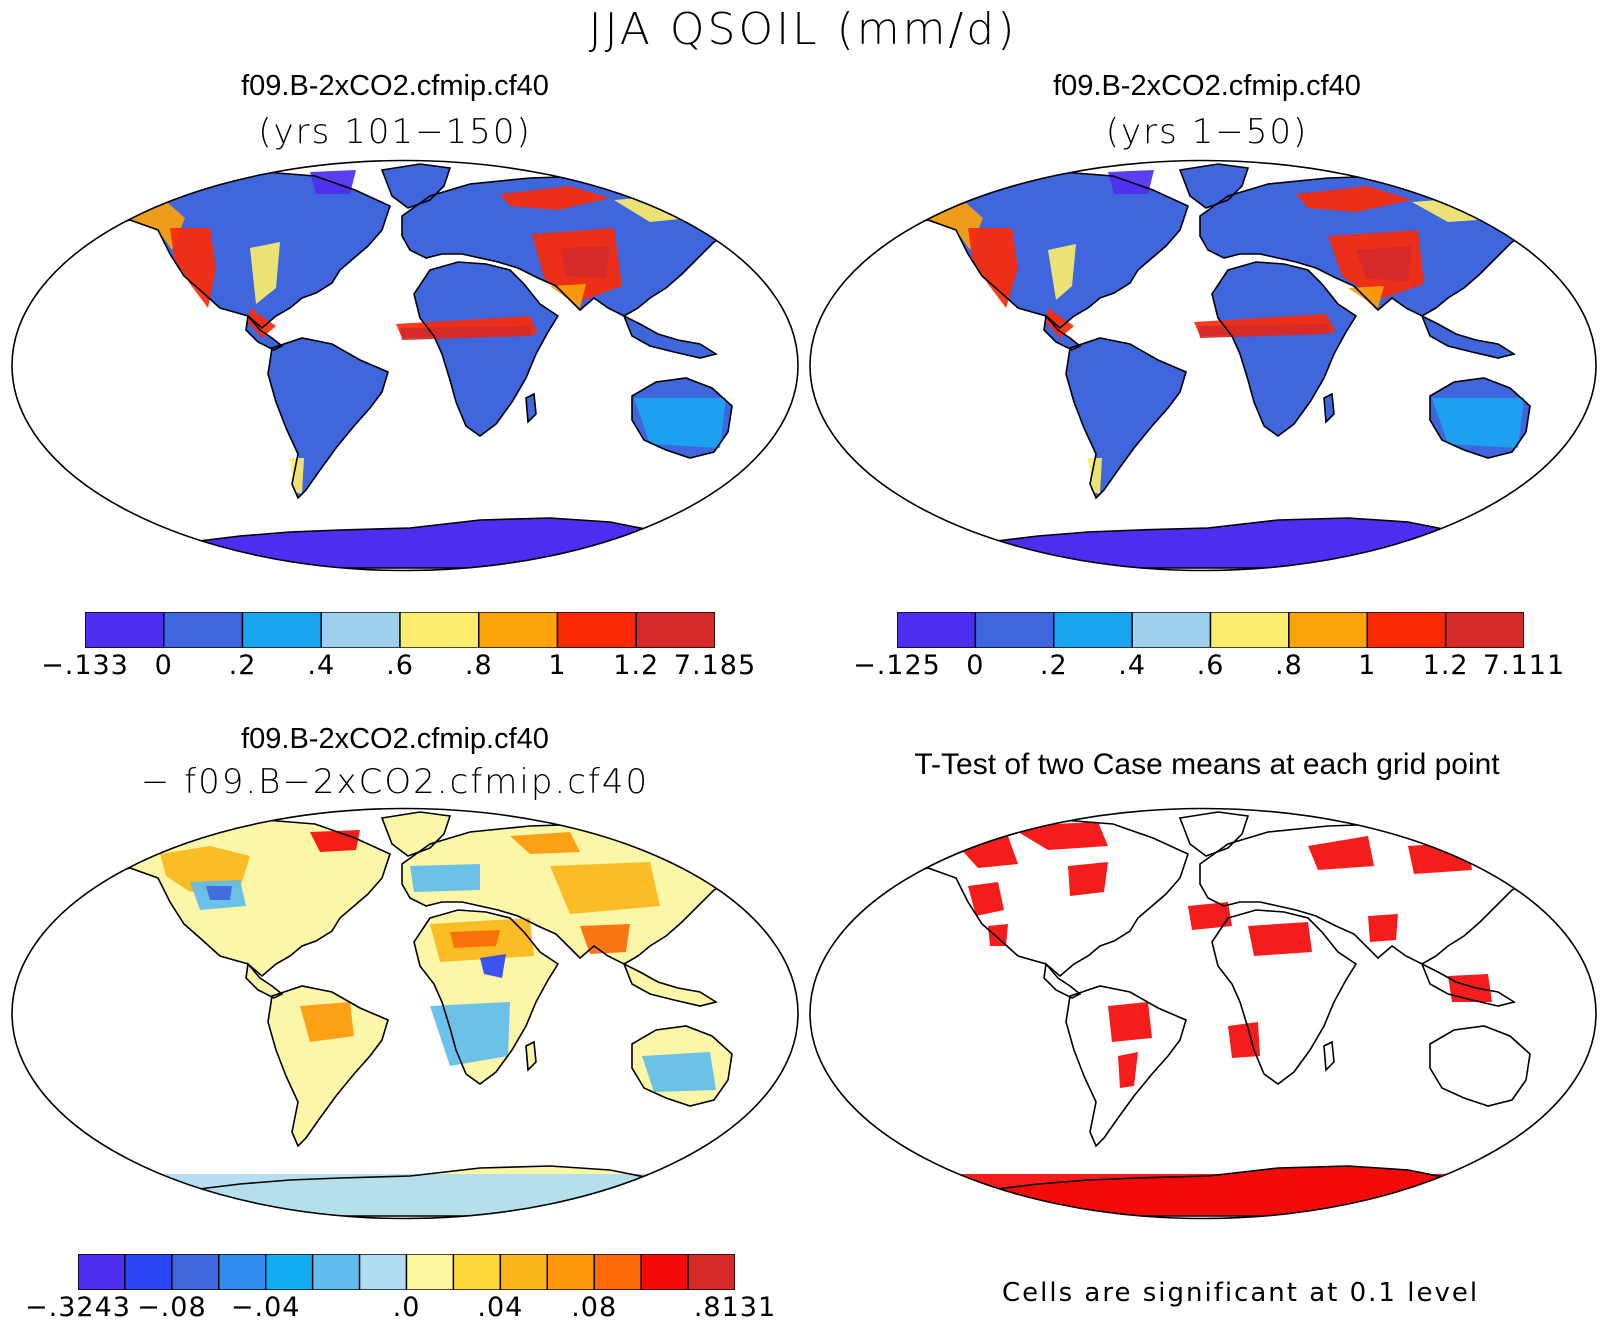 This screenshot has height=1327, width=1606. Describe the element at coordinates (78, 1307) in the screenshot. I see `colorbar-tick-label: −.3243` at that location.